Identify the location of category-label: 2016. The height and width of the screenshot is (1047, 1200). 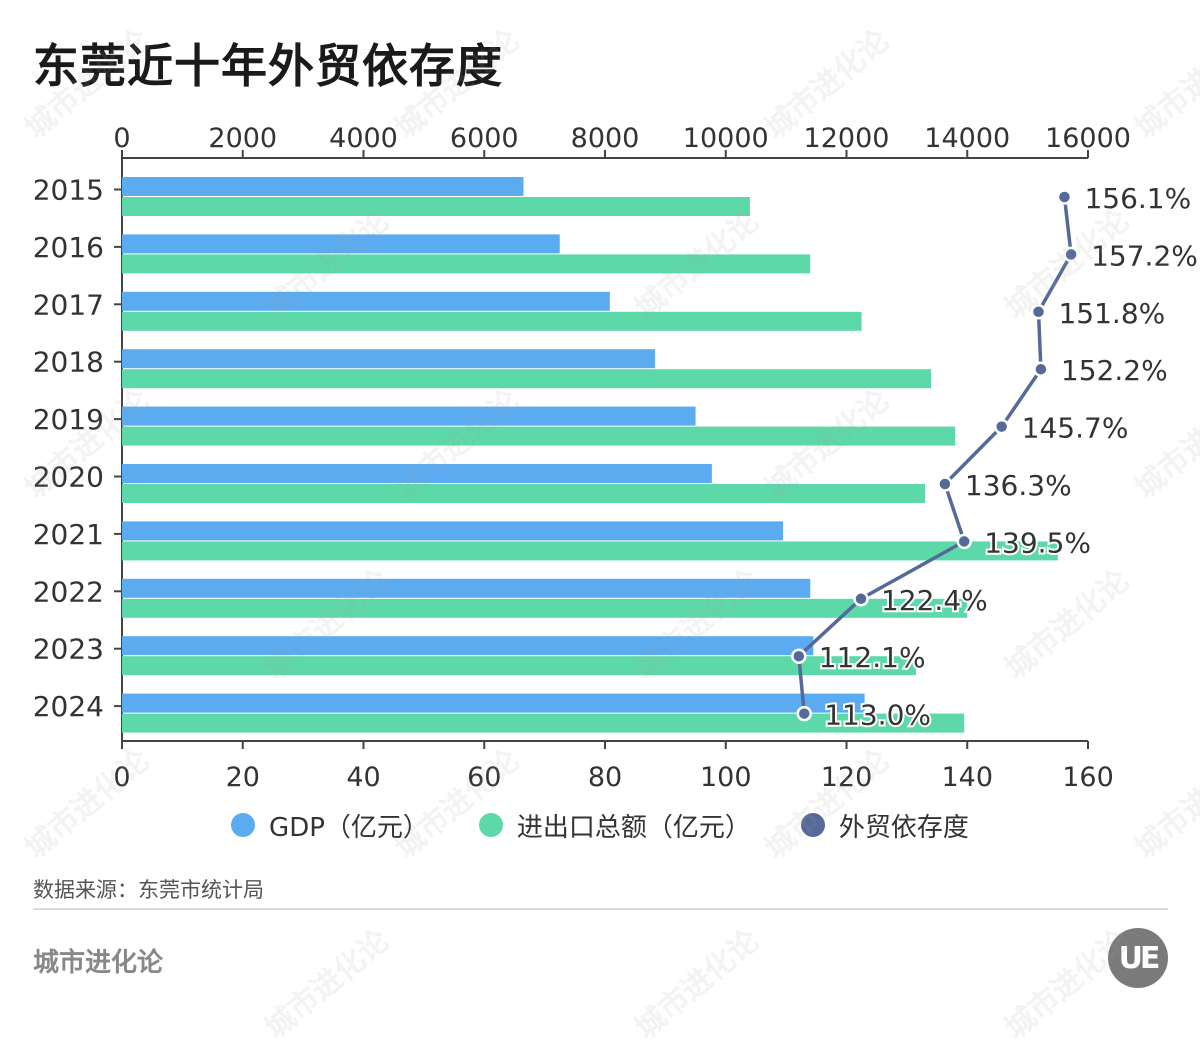
(68, 247).